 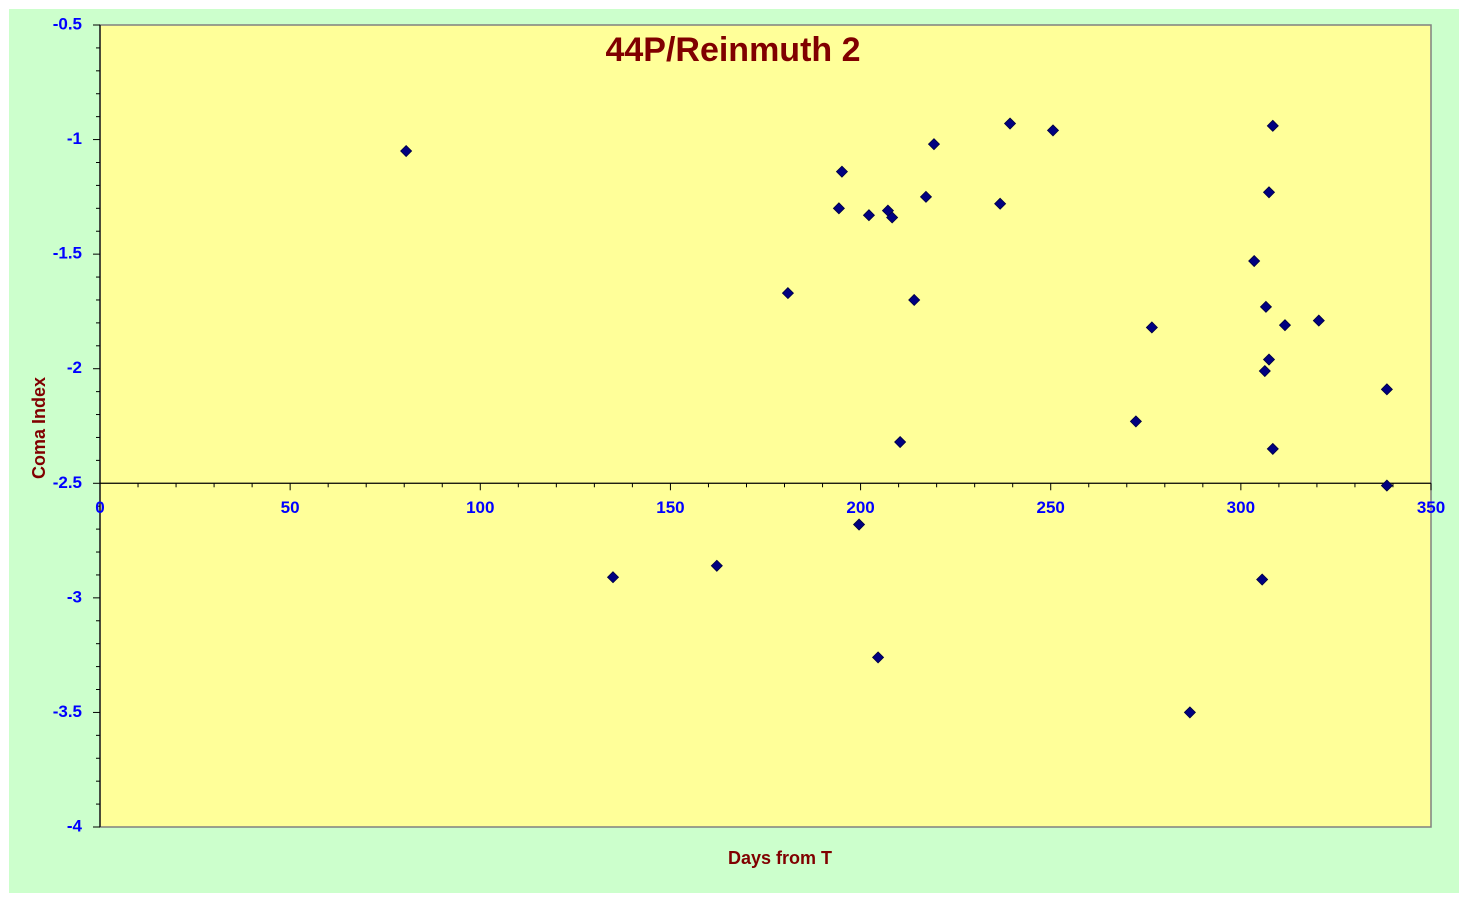 What do you see at coordinates (67, 253) in the screenshot?
I see `y-tick-label: -1.5` at bounding box center [67, 253].